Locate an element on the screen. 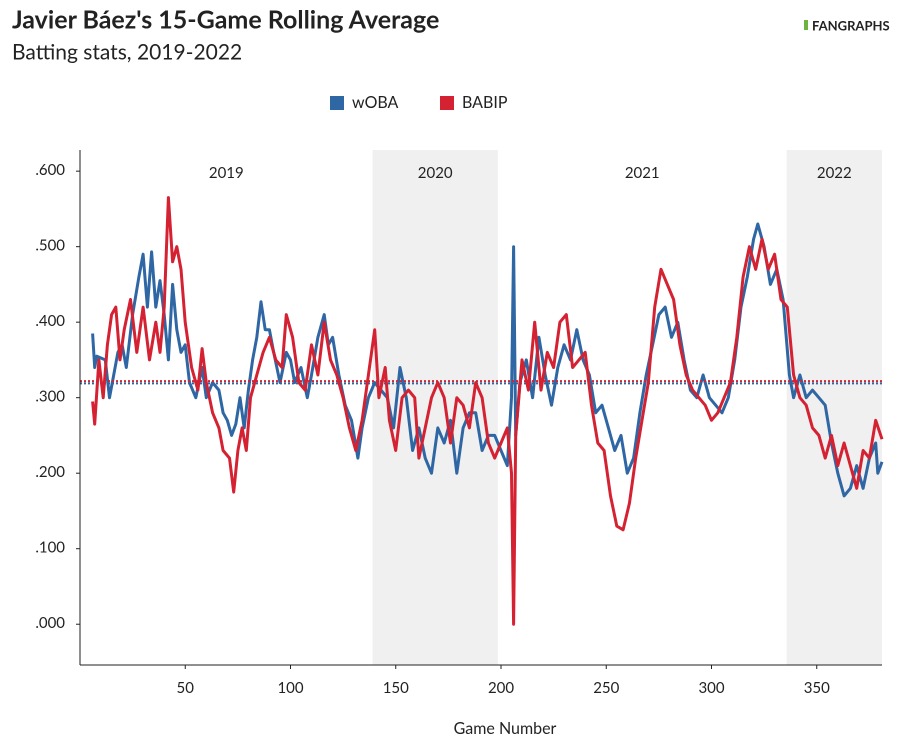  logo-icon is located at coordinates (806, 25).